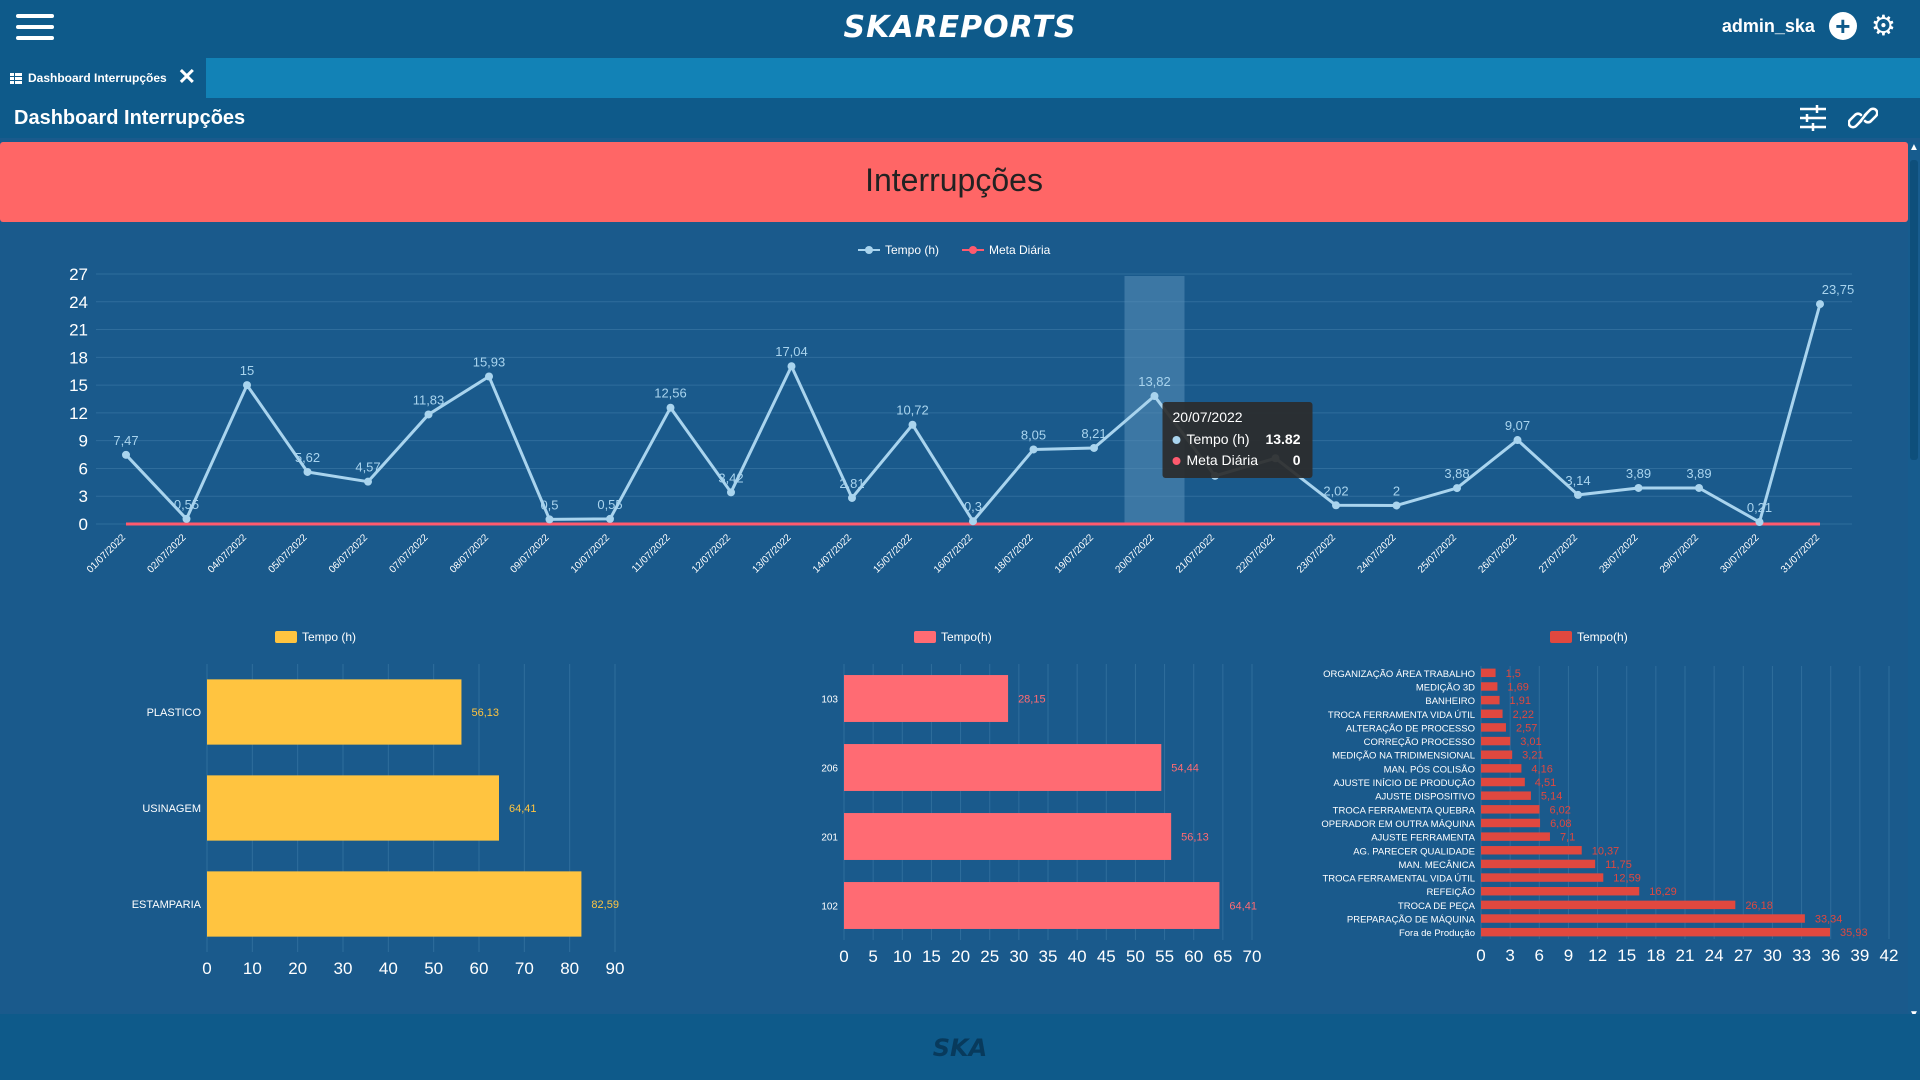  Describe the element at coordinates (829, 769) in the screenshot. I see `category-label: 206` at that location.